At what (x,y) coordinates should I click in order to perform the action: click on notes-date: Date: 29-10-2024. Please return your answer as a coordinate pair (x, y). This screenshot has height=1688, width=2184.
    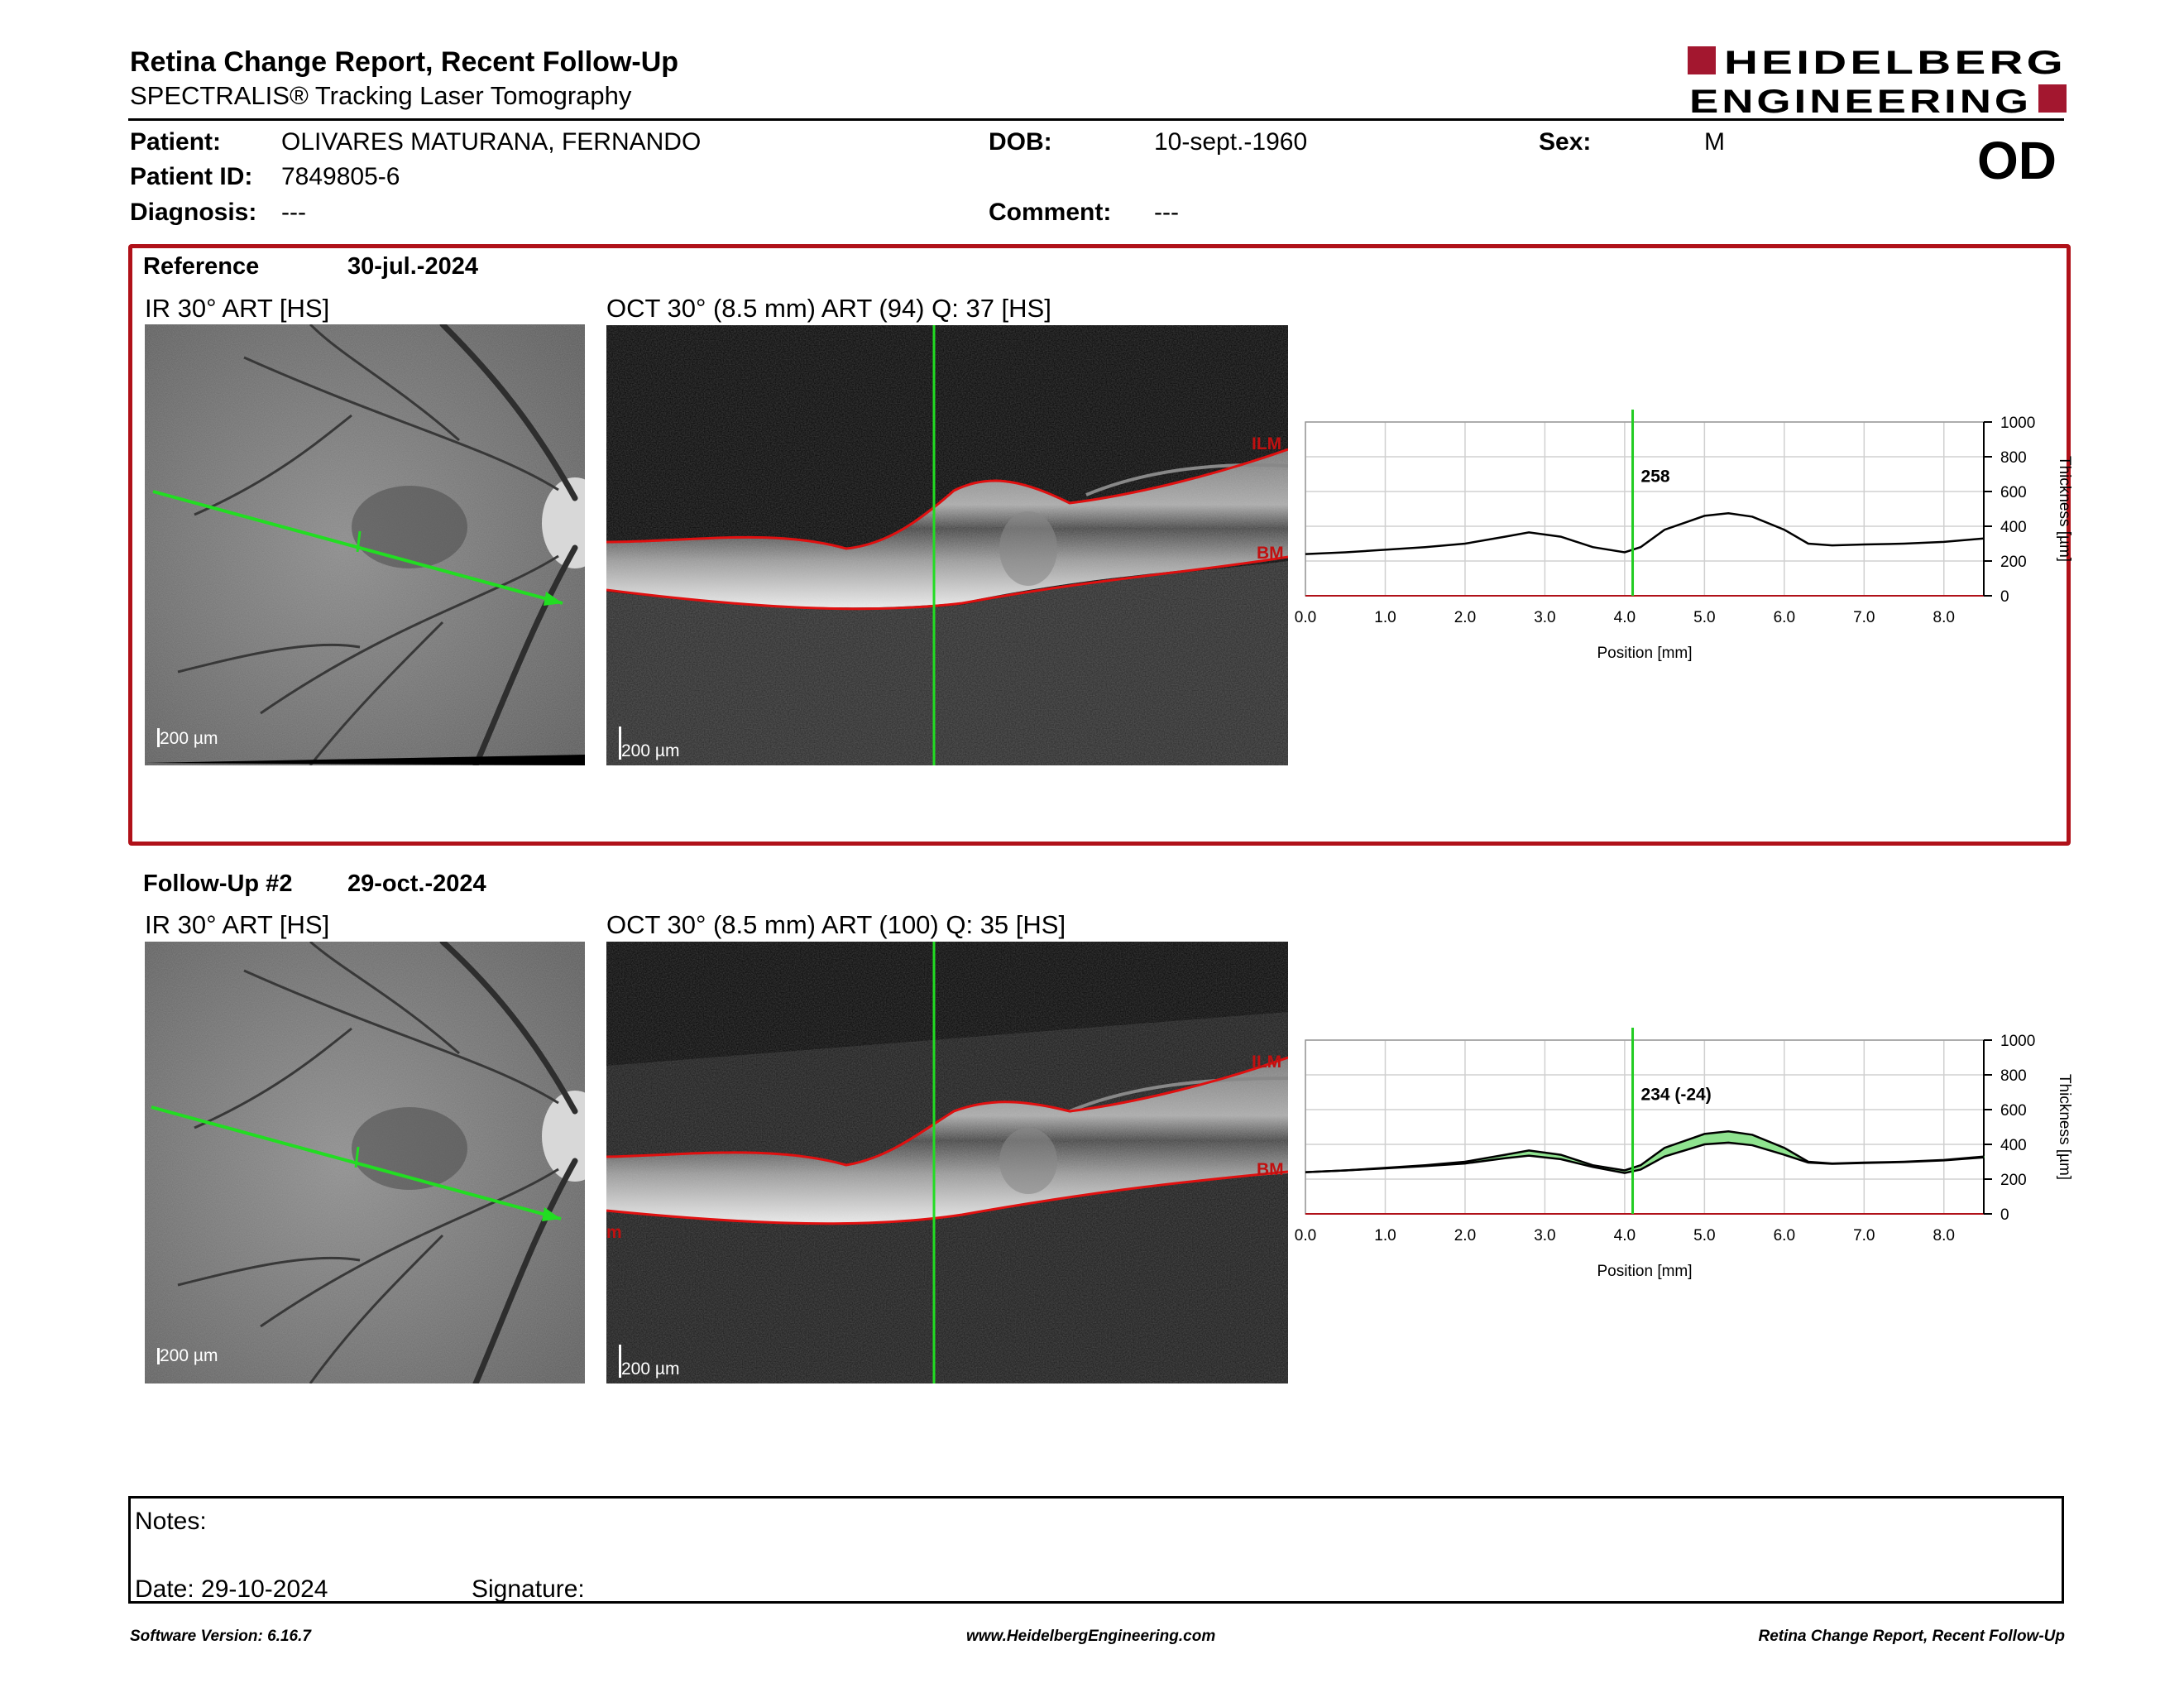
    Looking at the image, I should click on (231, 1589).